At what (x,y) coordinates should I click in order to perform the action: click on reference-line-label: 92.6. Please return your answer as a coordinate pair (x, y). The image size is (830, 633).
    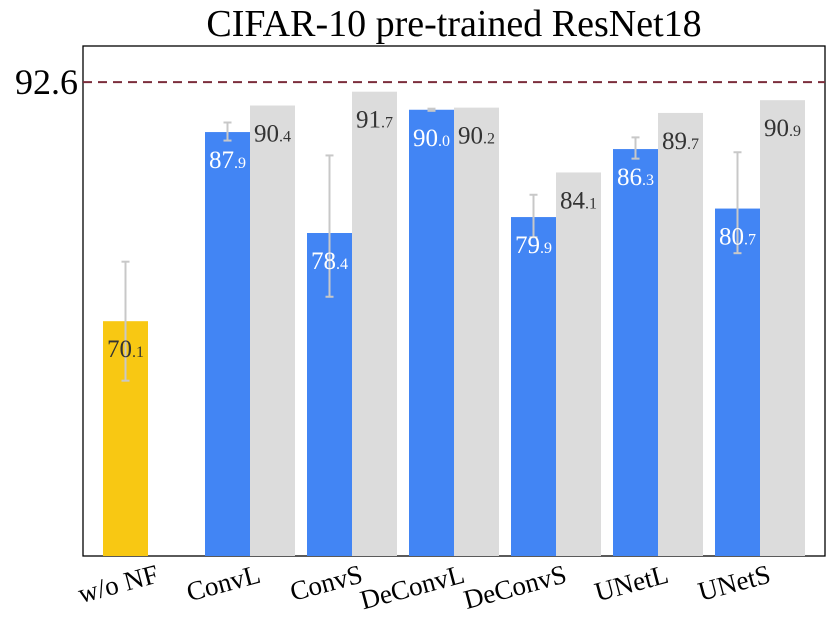
    Looking at the image, I should click on (46, 82).